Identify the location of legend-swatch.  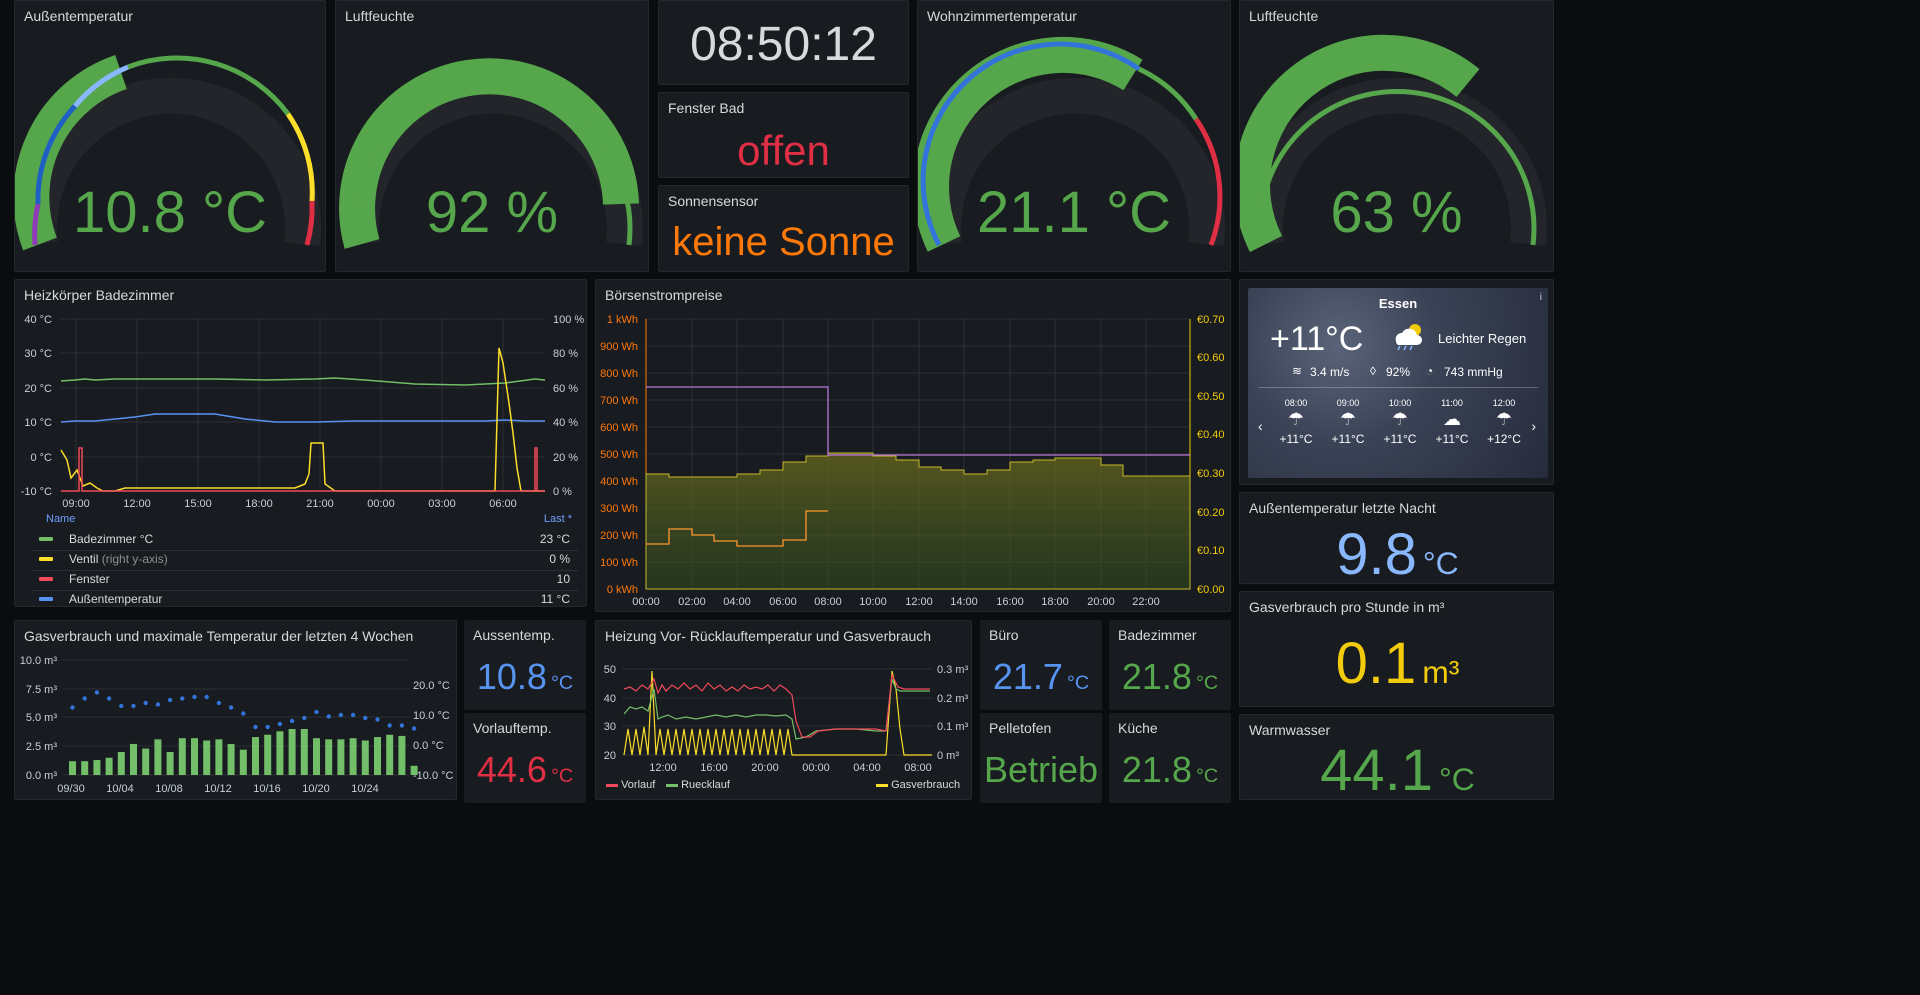
(882, 785).